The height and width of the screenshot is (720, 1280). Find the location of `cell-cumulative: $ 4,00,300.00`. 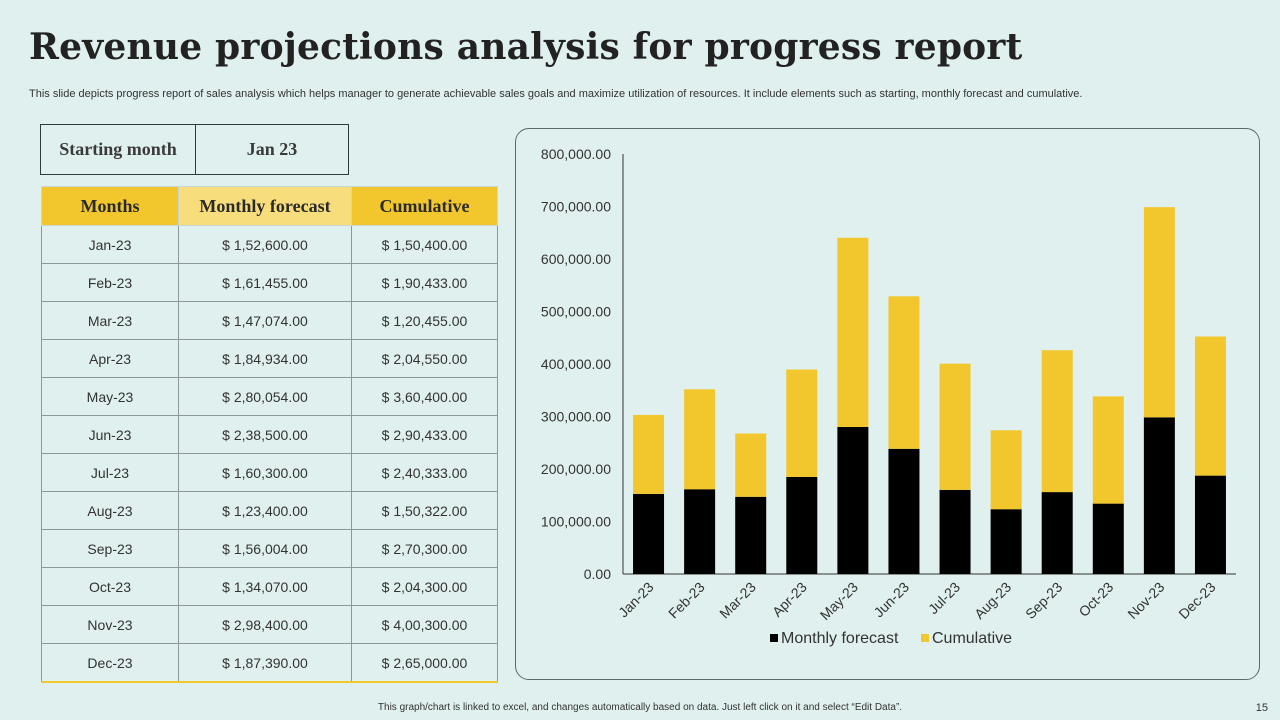

cell-cumulative: $ 4,00,300.00 is located at coordinates (424, 624).